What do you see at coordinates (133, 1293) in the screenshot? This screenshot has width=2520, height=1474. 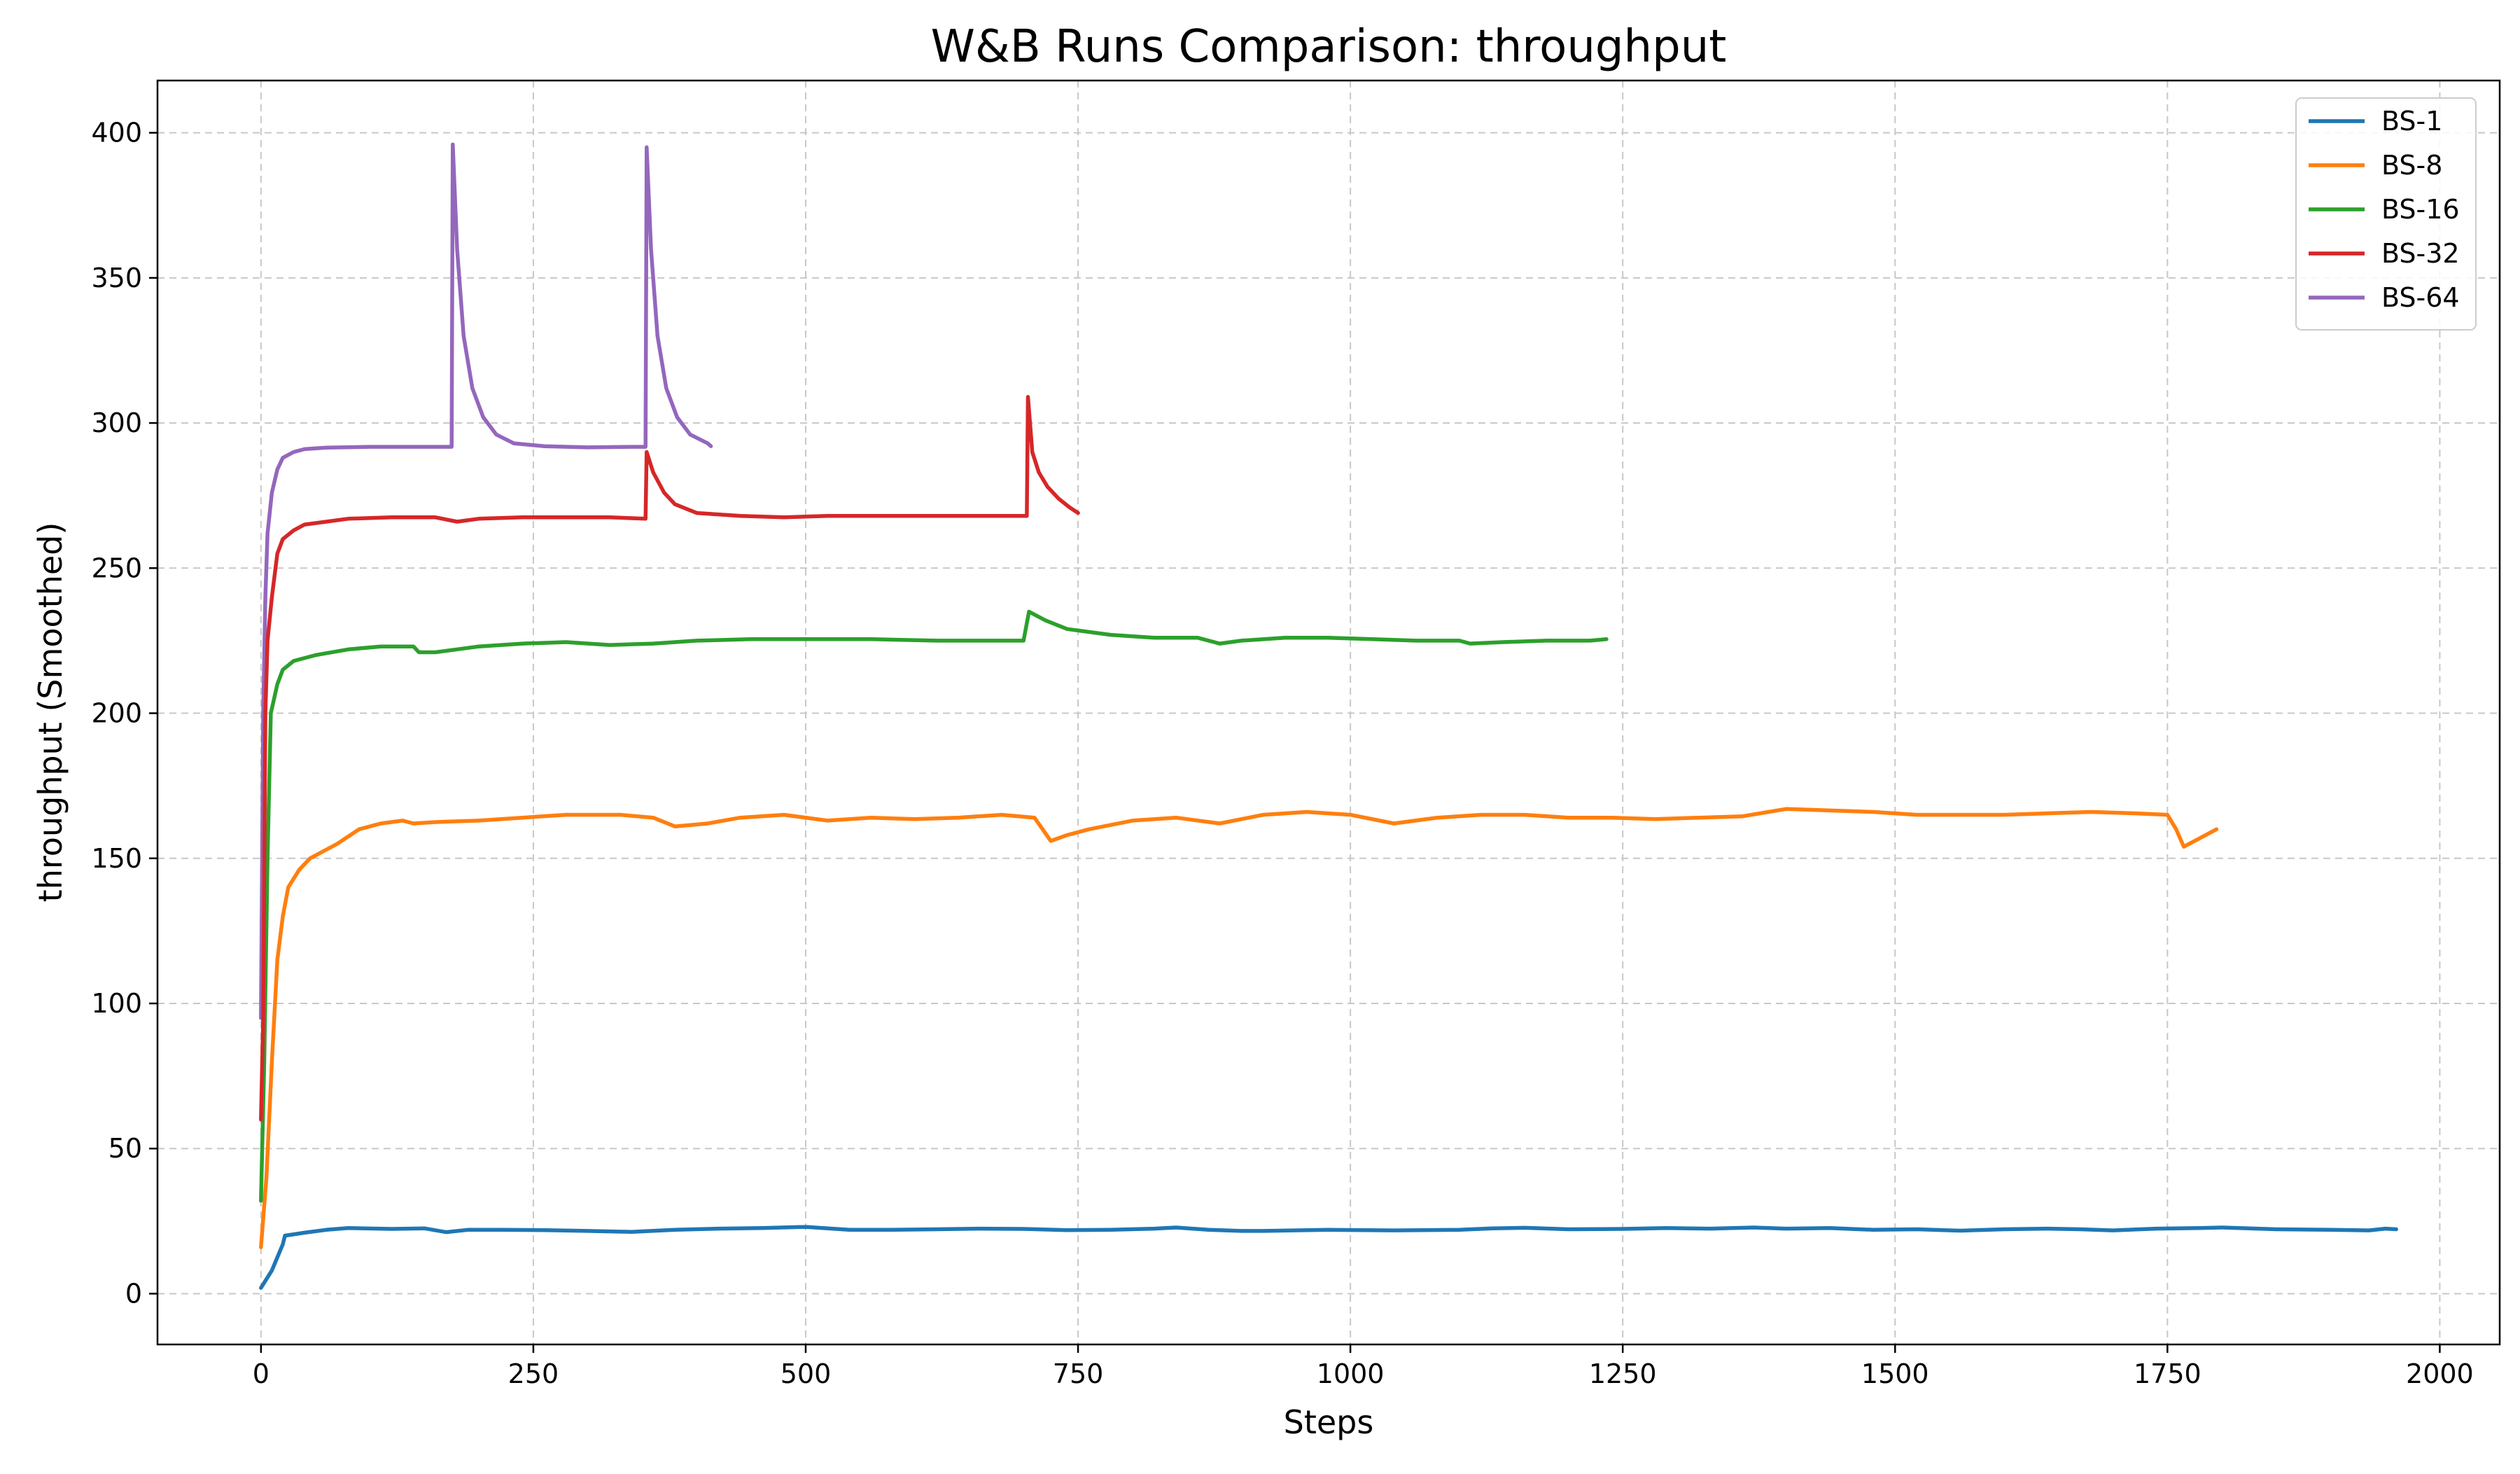 I see `y-tick-label: 0` at bounding box center [133, 1293].